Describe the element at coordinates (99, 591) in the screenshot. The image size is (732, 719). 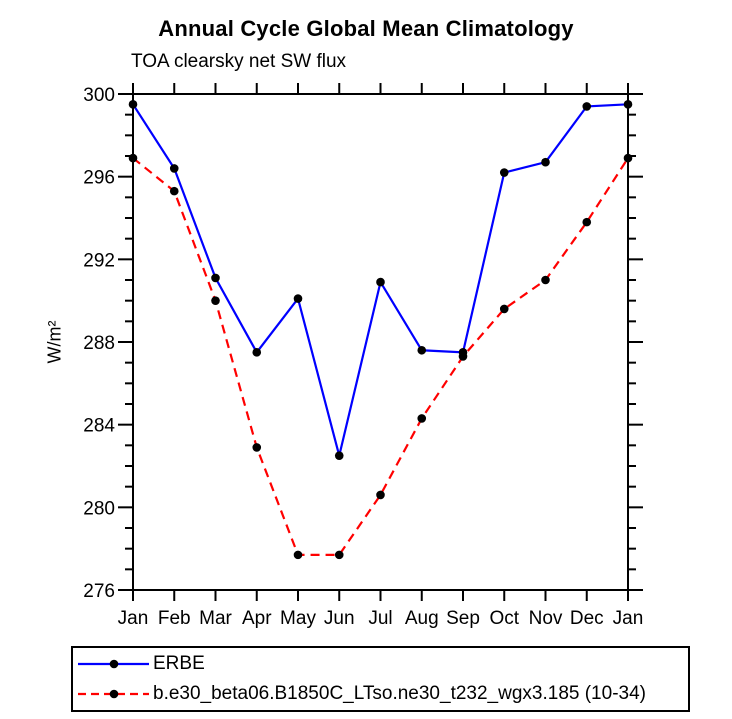
I see `y-tick-label: 276` at that location.